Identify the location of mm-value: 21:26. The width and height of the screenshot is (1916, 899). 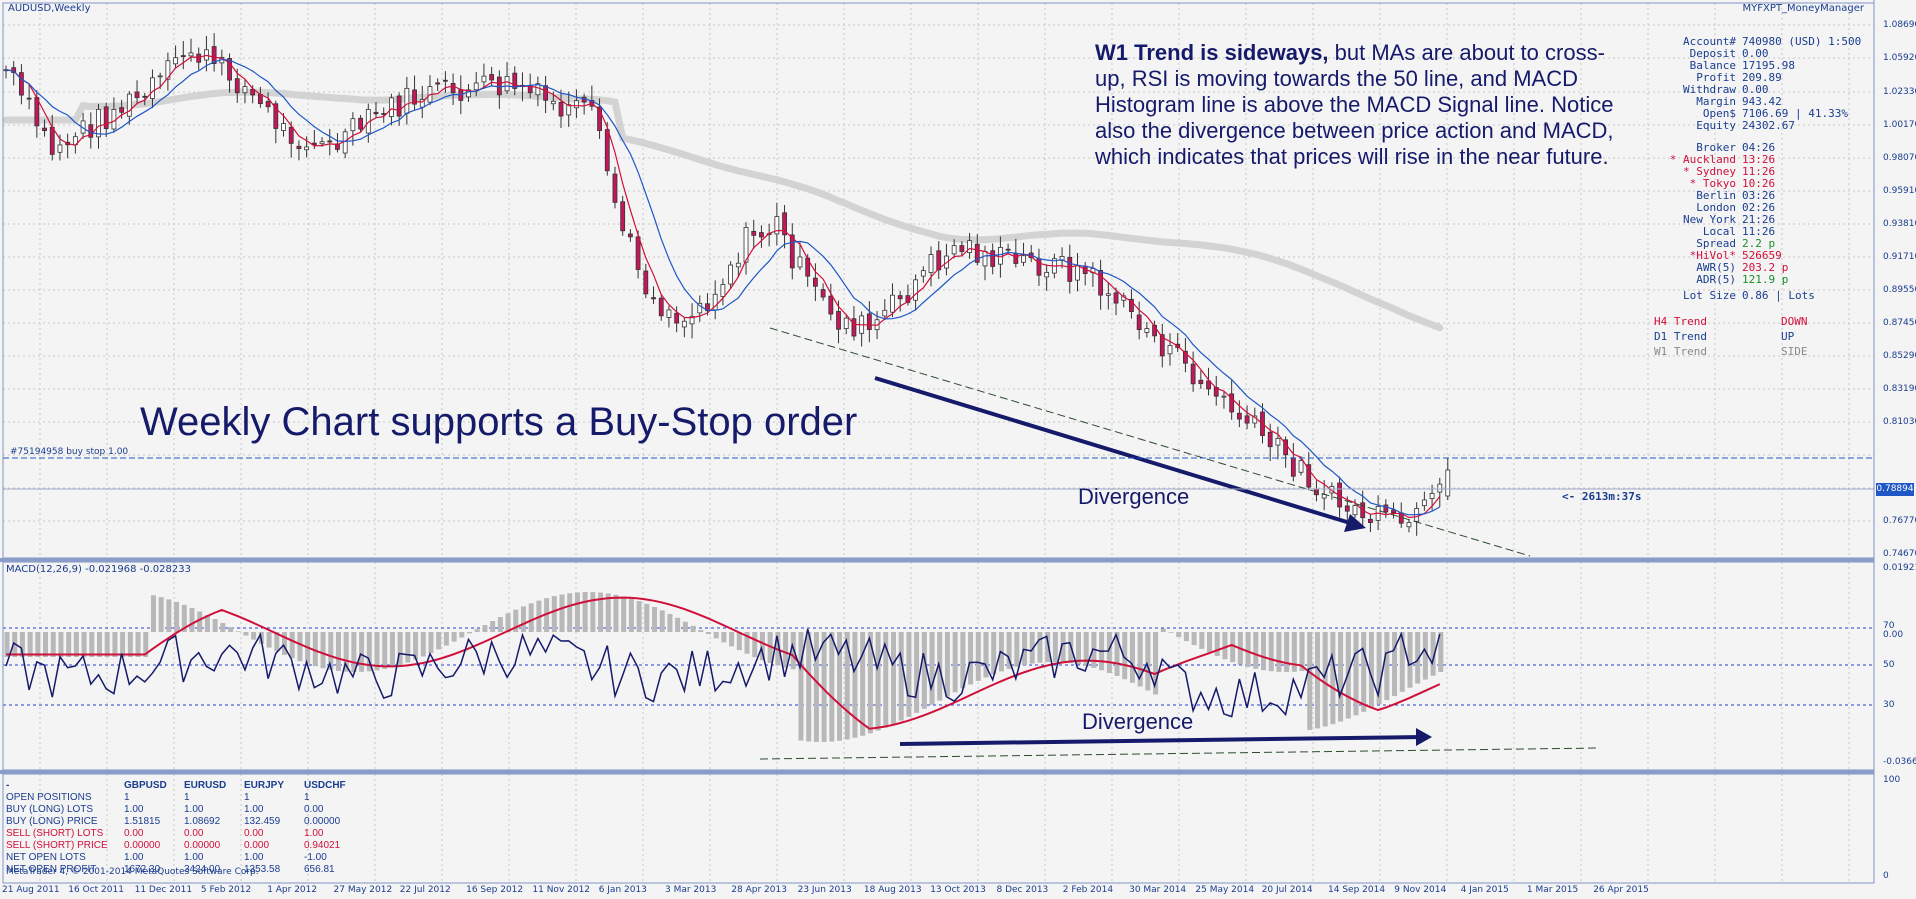
(1759, 219).